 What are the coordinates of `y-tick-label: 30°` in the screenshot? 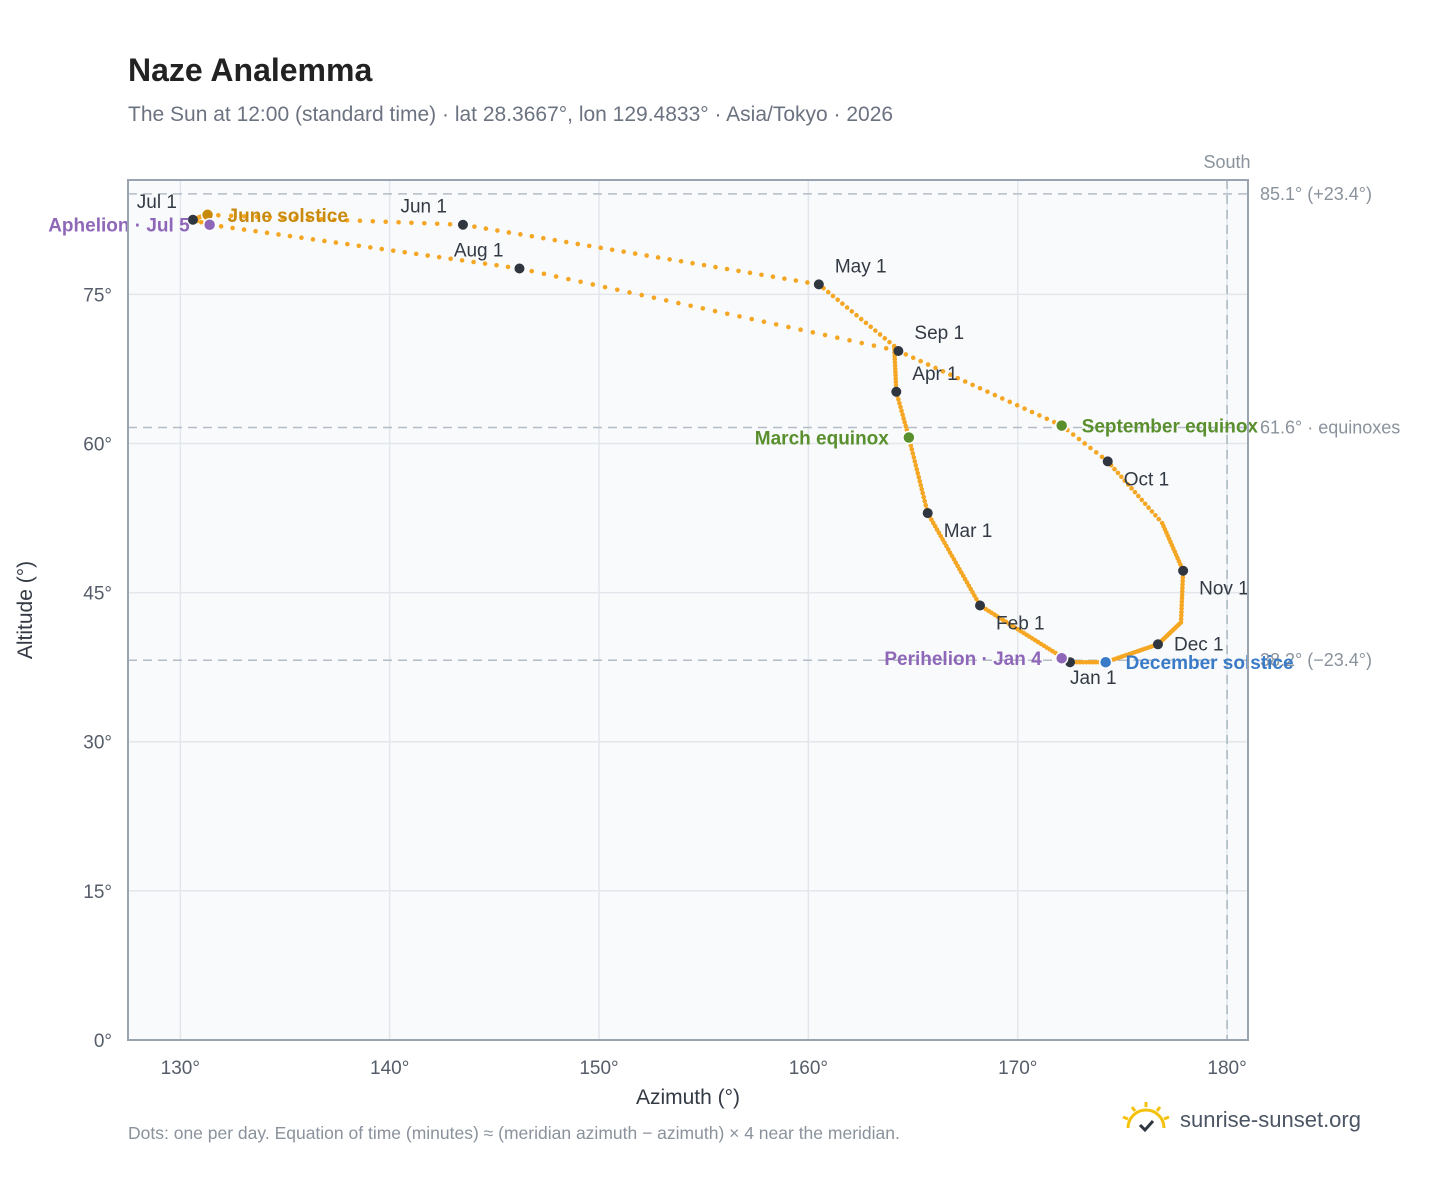 It's located at (97, 743).